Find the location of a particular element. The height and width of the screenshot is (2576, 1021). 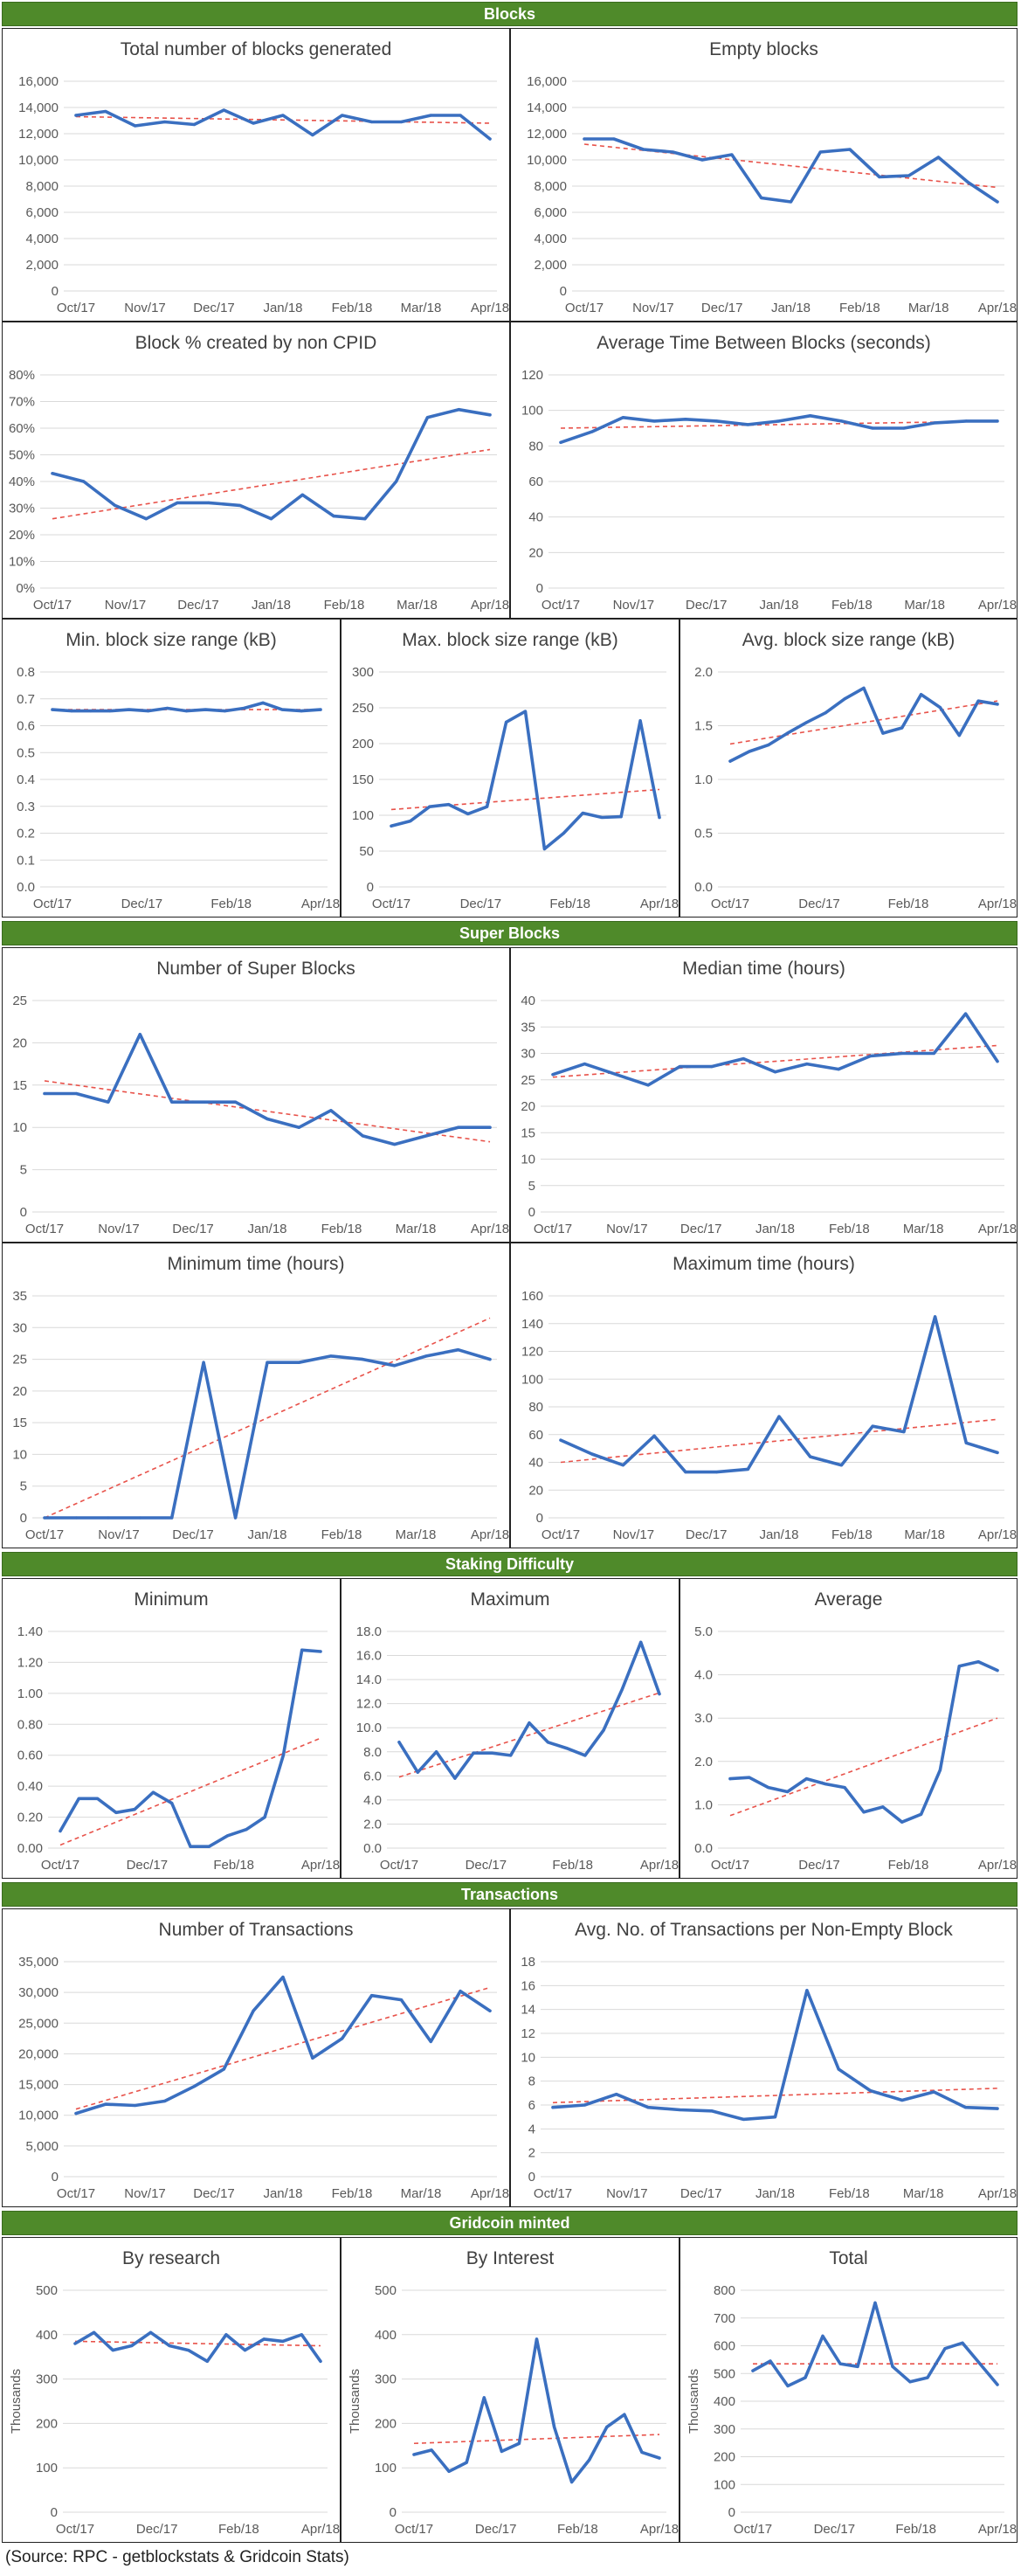

series-line is located at coordinates (267, 1089).